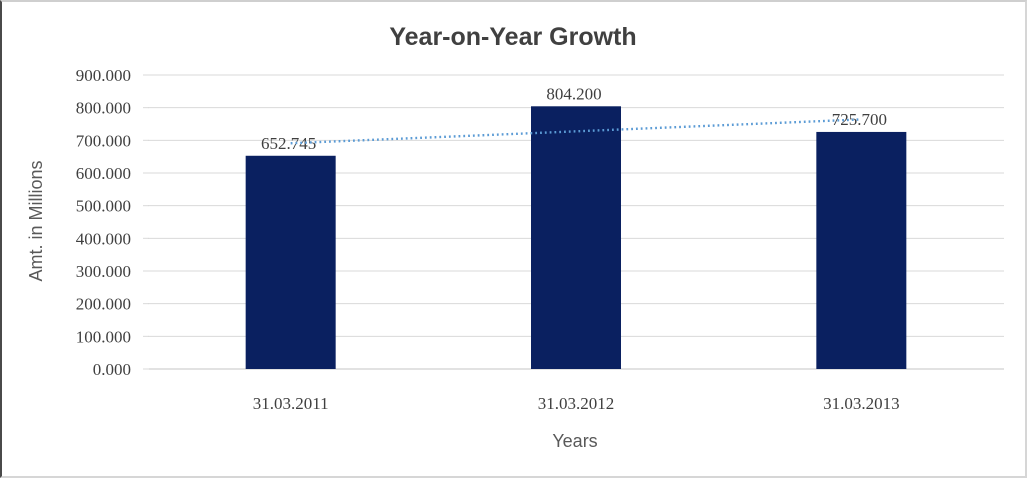 Image resolution: width=1027 pixels, height=478 pixels. I want to click on bar-value-label: 652.745, so click(288, 143).